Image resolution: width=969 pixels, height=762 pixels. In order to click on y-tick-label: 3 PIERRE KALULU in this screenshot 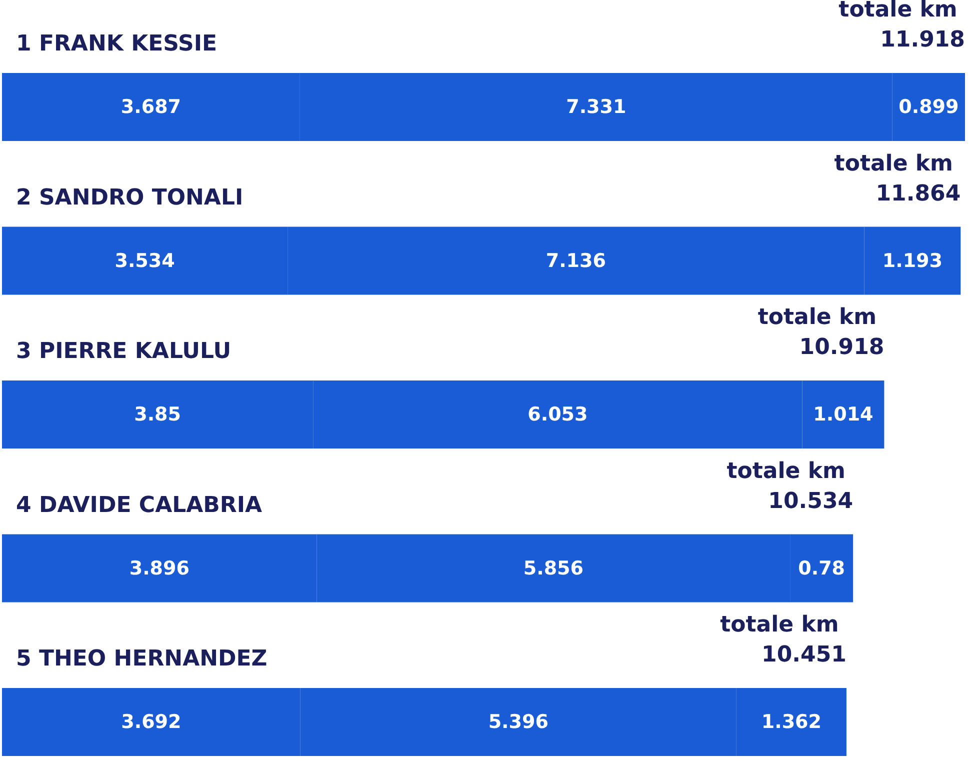, I will do `click(124, 351)`.